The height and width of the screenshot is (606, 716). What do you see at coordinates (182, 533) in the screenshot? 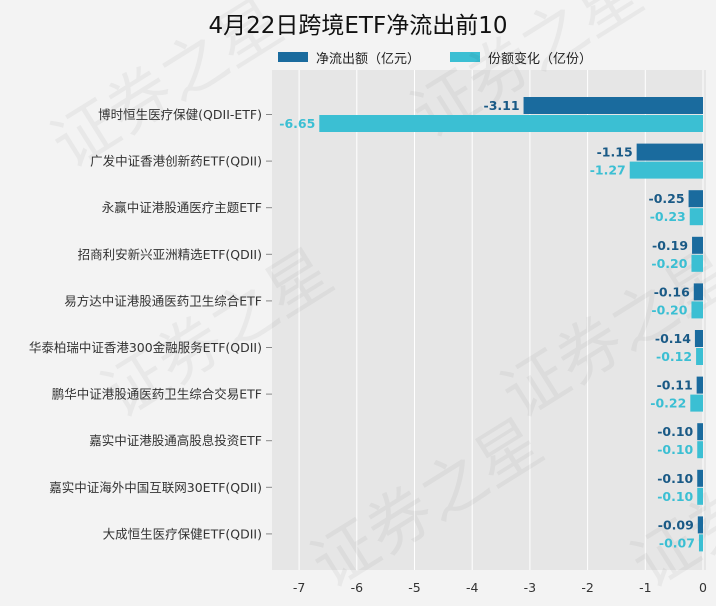
I see `category-label: 大成恒生医疗保健ETF(QDII)` at bounding box center [182, 533].